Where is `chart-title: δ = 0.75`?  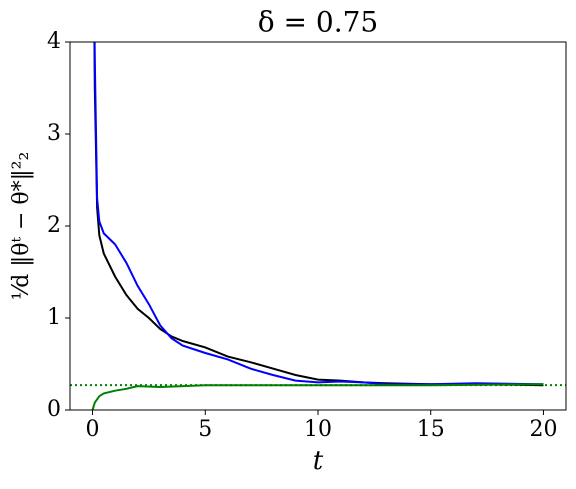
chart-title: δ = 0.75 is located at coordinates (318, 22).